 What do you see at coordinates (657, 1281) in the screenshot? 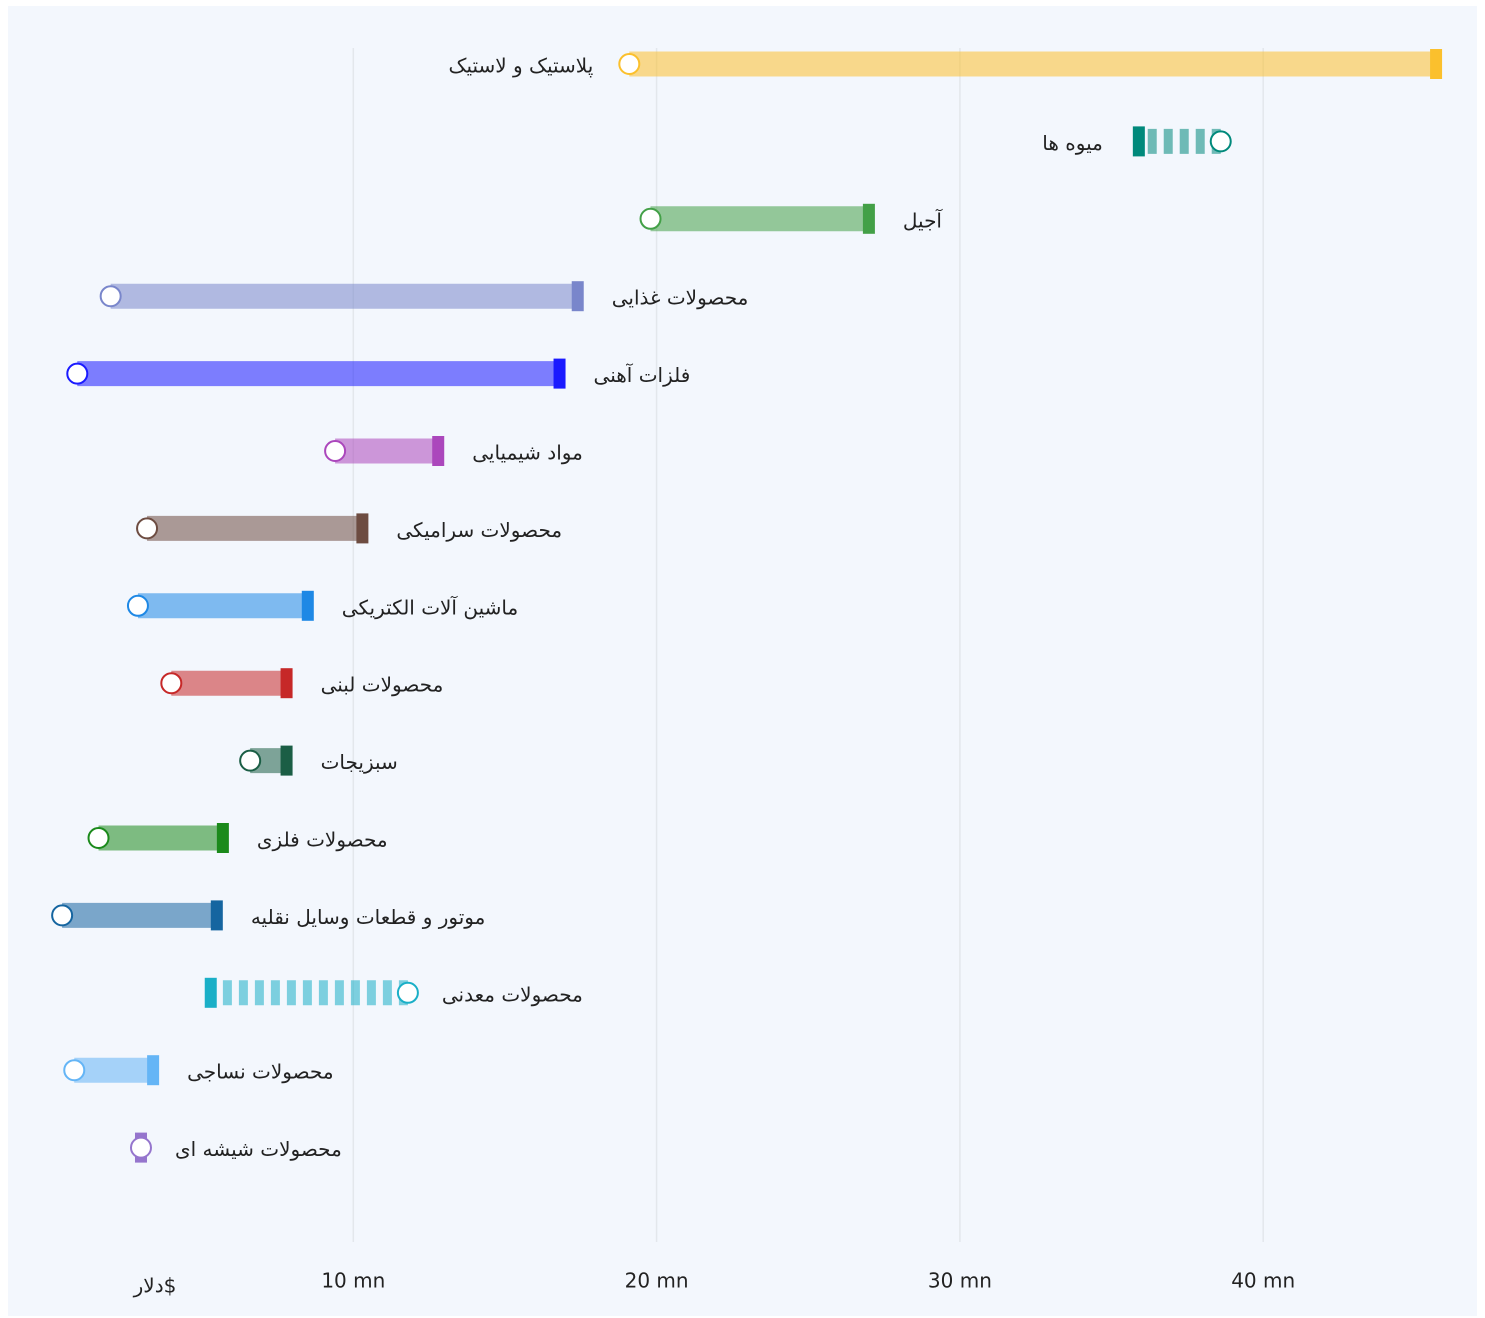
I see `x-tick-label: 20 mn` at bounding box center [657, 1281].